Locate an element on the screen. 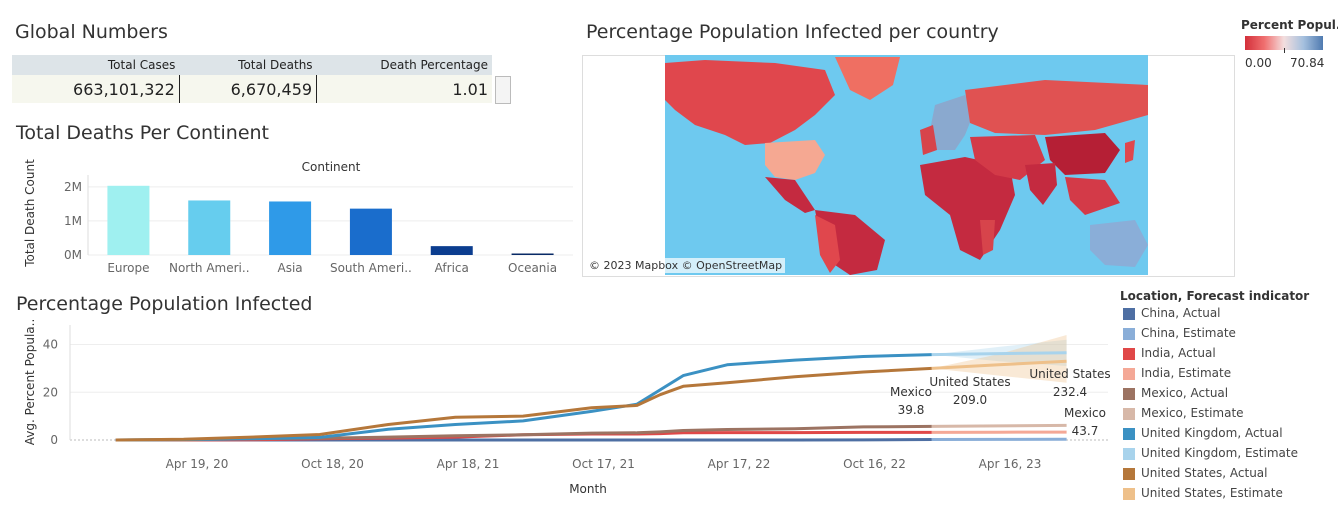 The image size is (1338, 515). bar-y-tick: 0M is located at coordinates (73, 255).